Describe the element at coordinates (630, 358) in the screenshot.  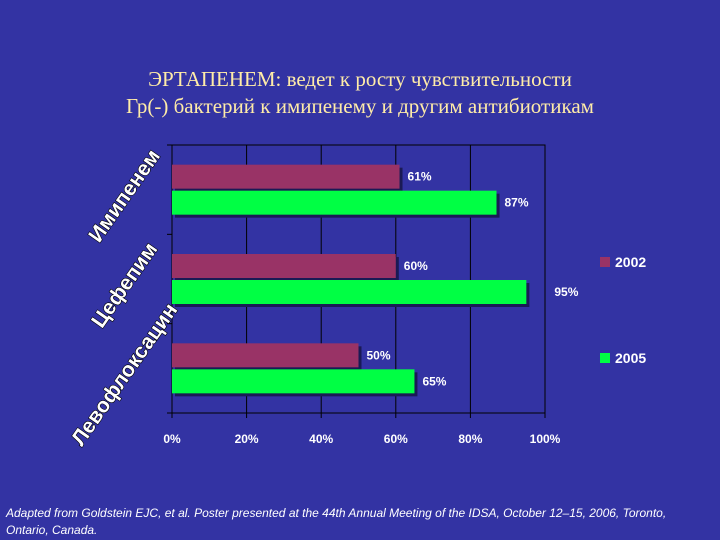
I see `legend-label: 2005` at that location.